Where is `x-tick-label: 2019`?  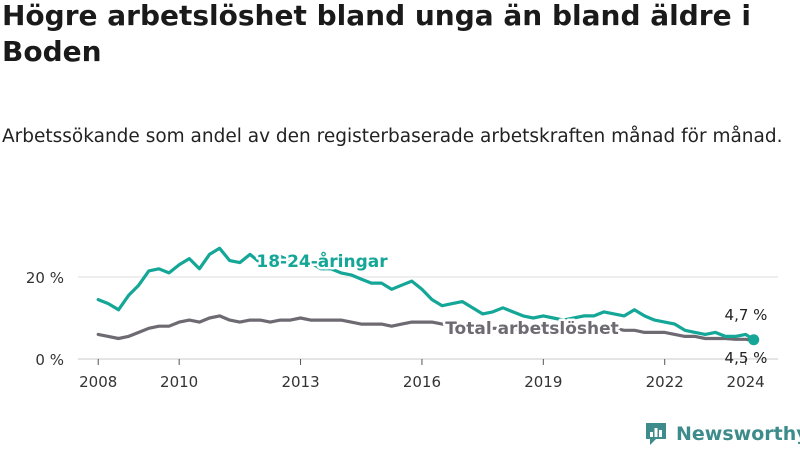 x-tick-label: 2019 is located at coordinates (543, 382).